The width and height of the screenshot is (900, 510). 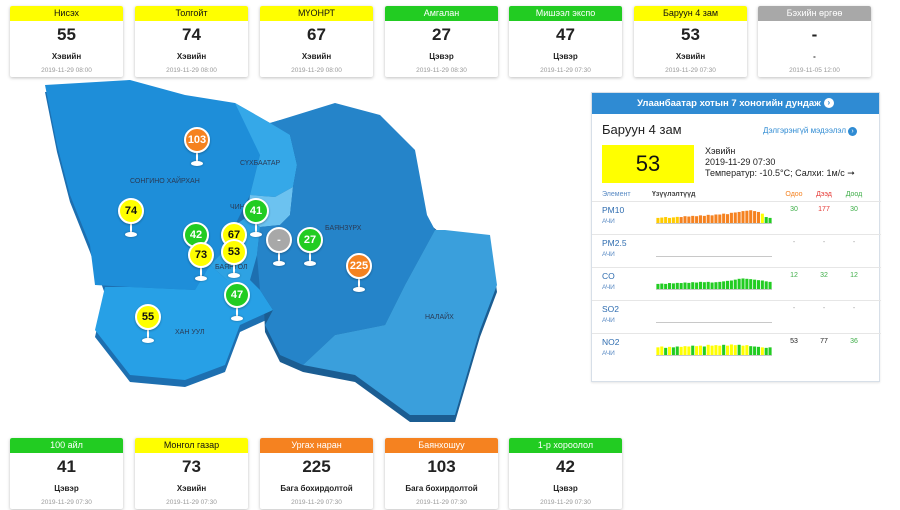 I want to click on map-station-pin: 225, so click(x=359, y=273).